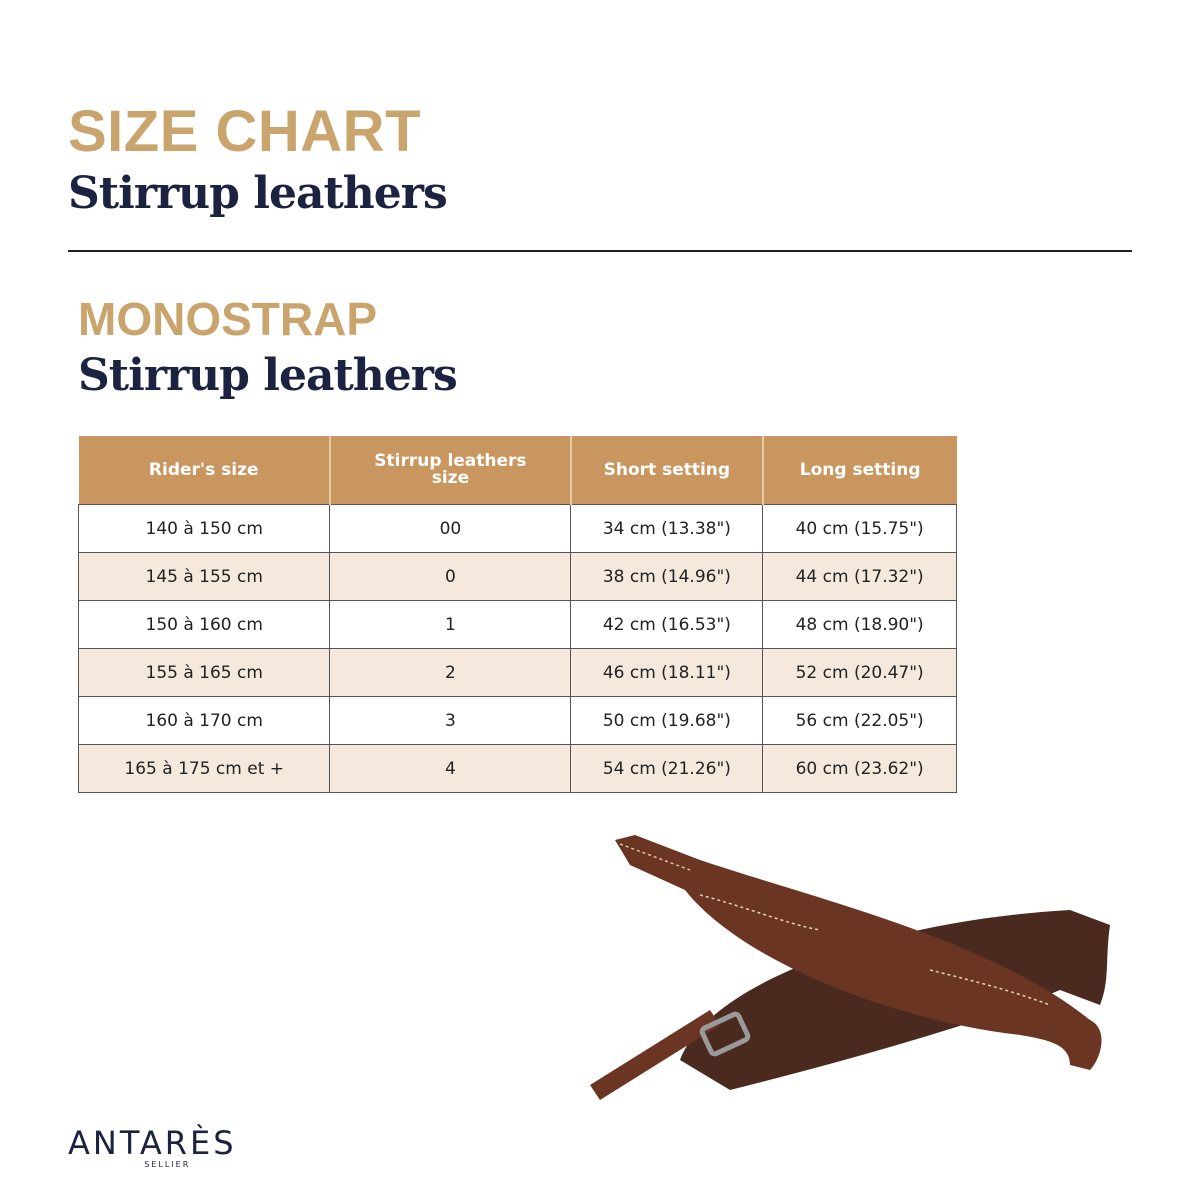  I want to click on table-cell: 48 cm (18.90"), so click(859, 624).